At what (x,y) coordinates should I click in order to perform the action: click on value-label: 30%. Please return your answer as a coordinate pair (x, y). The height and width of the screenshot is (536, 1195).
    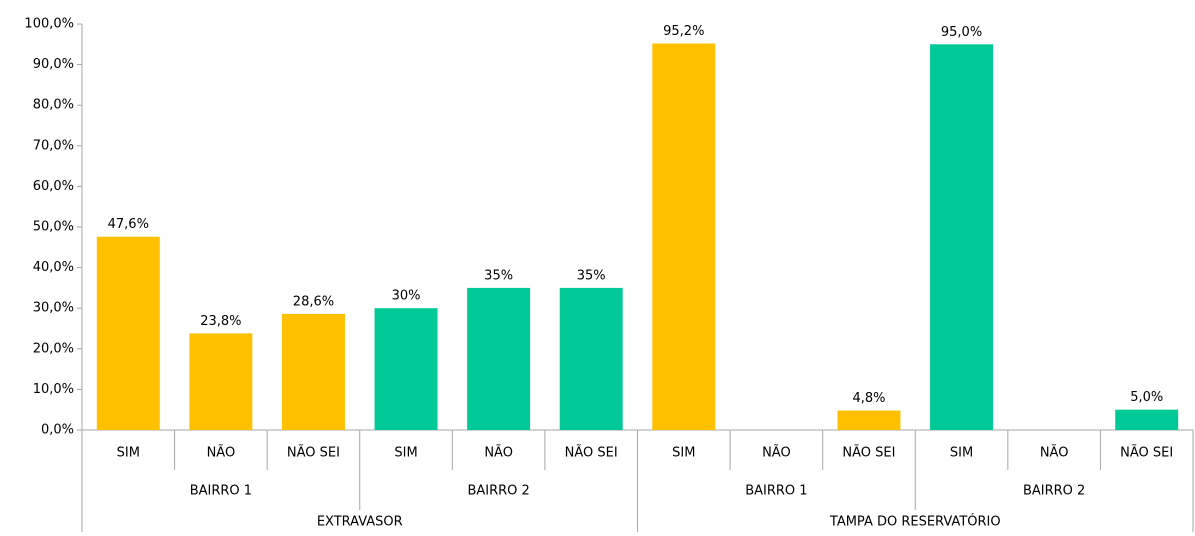
    Looking at the image, I should click on (406, 296).